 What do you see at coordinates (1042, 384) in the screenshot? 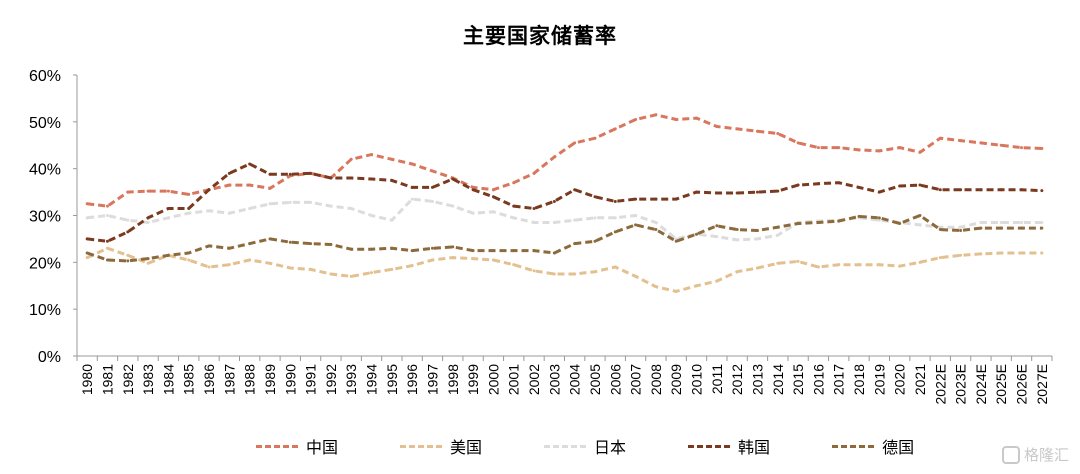
I see `x-tick-label: 2027E` at bounding box center [1042, 384].